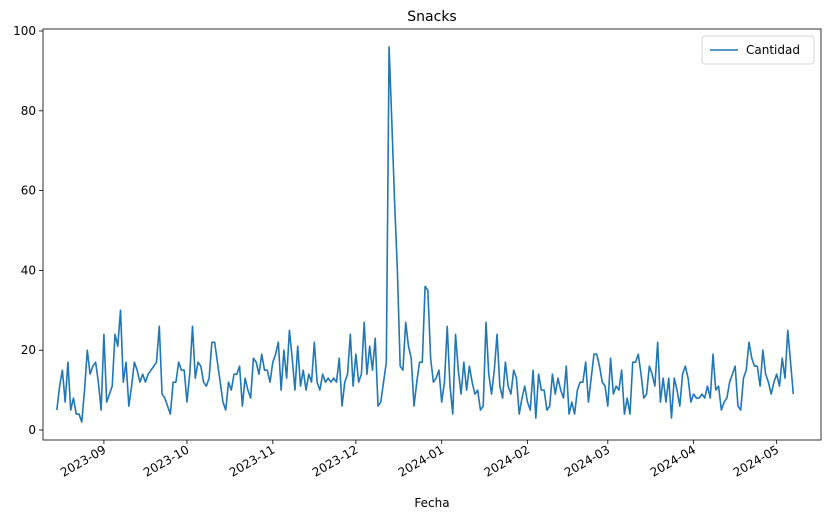 This screenshot has width=831, height=518. I want to click on y-tick-label: 60, so click(28, 191).